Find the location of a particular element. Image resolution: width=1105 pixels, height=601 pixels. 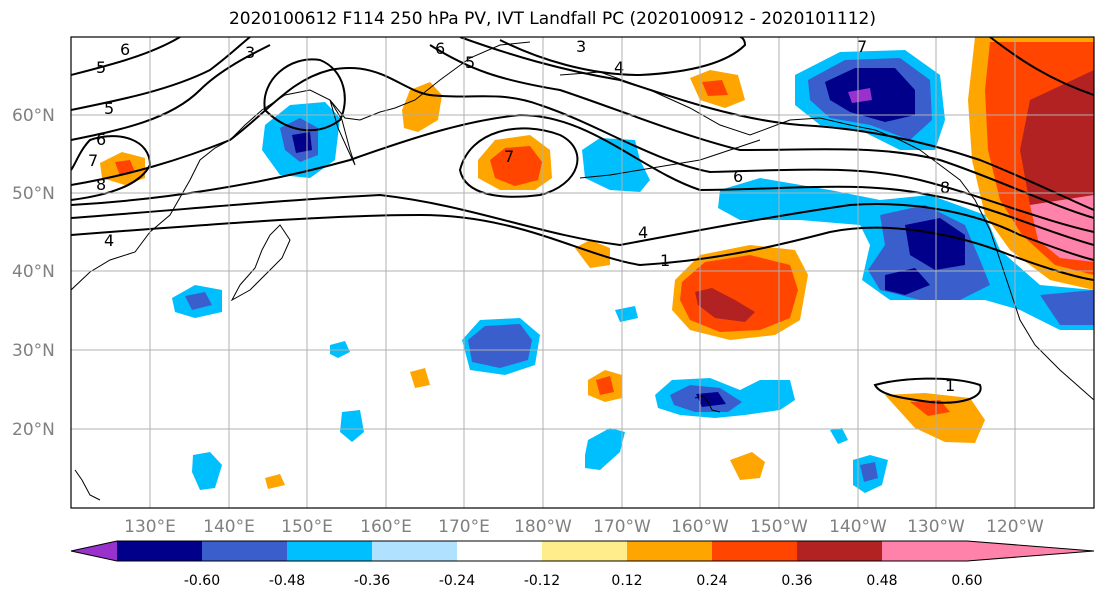

lon-label: 170°E is located at coordinates (464, 527).